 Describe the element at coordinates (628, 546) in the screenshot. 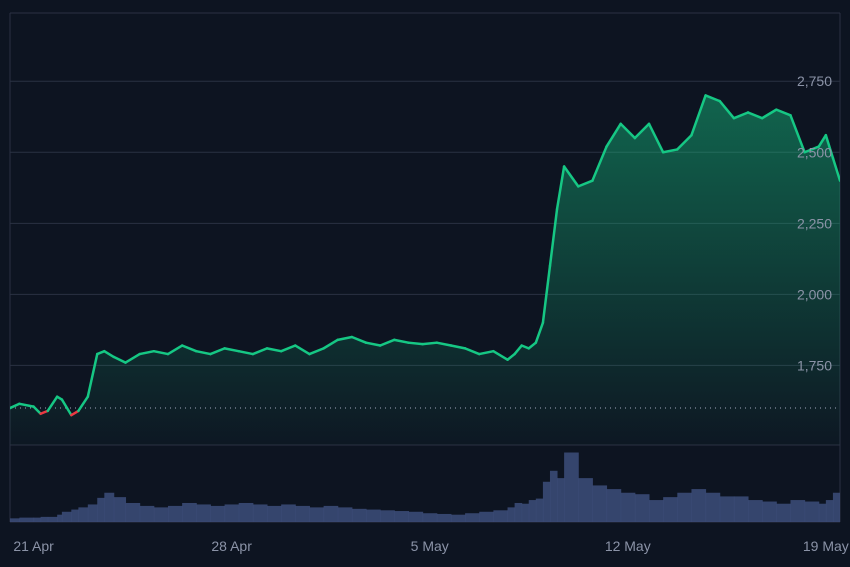

I see `x-tick-label: 12 May` at that location.